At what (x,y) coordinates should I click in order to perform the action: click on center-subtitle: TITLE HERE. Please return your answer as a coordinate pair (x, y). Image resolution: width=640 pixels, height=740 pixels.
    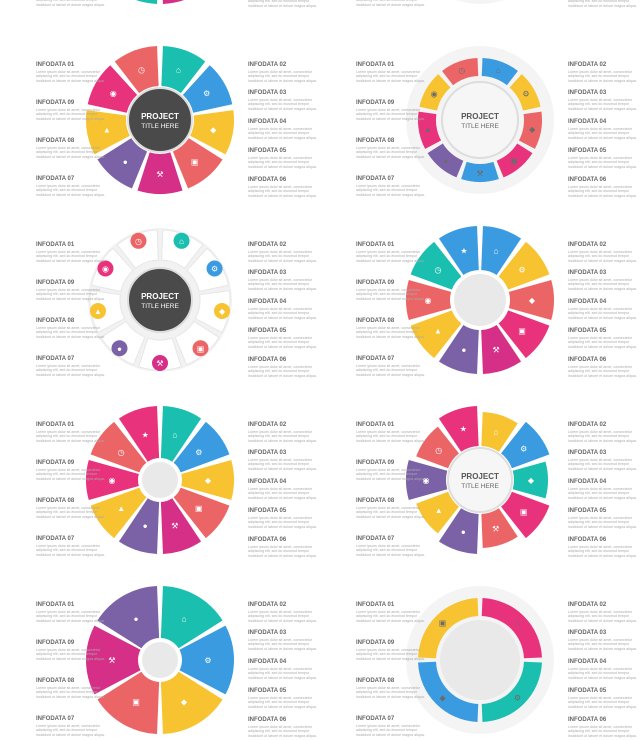
    Looking at the image, I should click on (160, 126).